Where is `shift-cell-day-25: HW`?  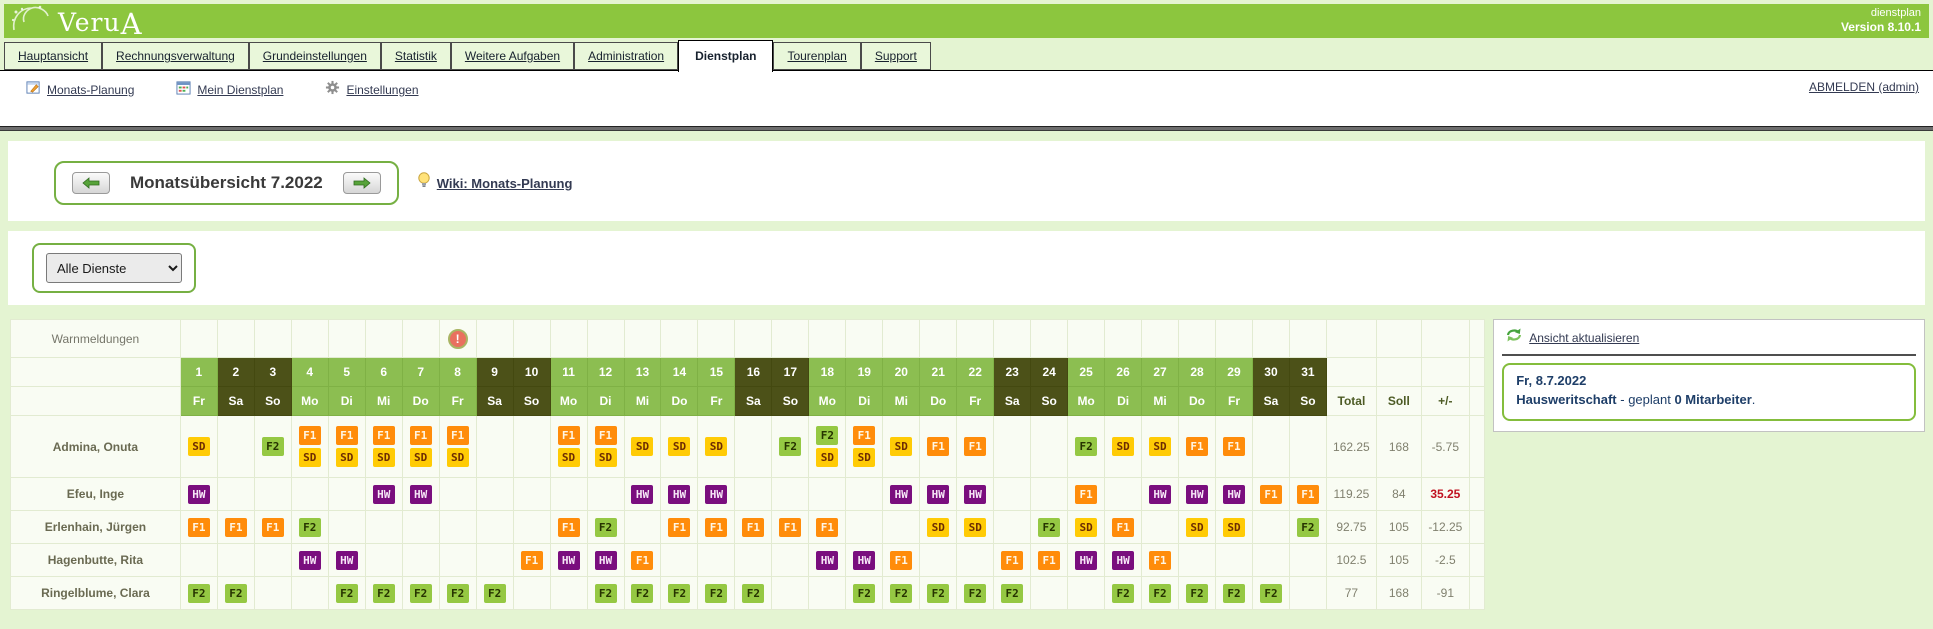 shift-cell-day-25: HW is located at coordinates (1086, 560).